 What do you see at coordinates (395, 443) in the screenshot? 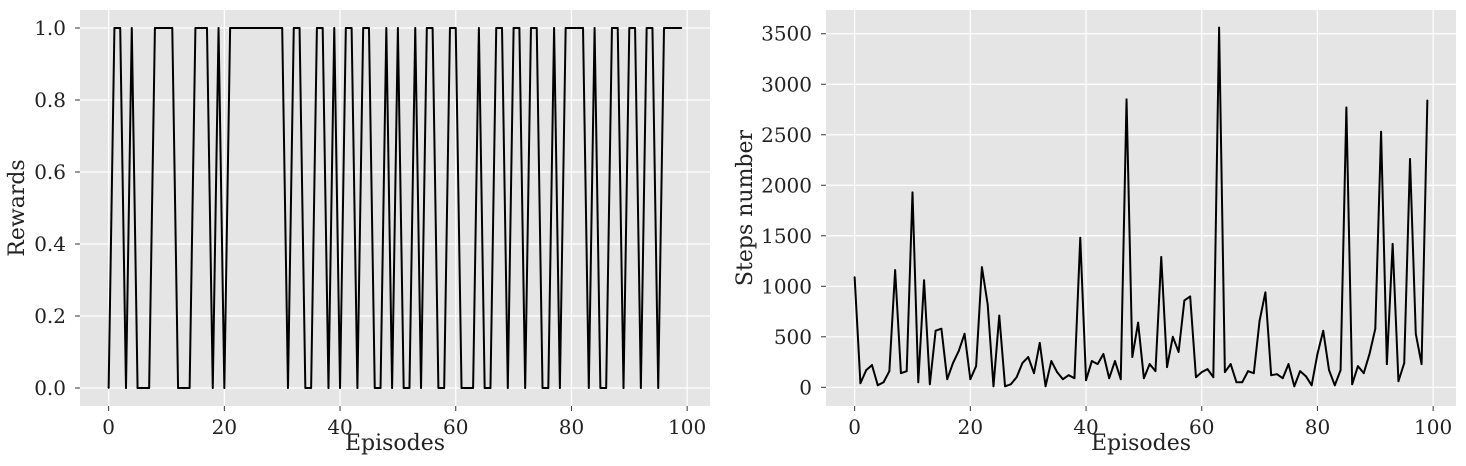
I see `x-axis-label: Episodes` at bounding box center [395, 443].